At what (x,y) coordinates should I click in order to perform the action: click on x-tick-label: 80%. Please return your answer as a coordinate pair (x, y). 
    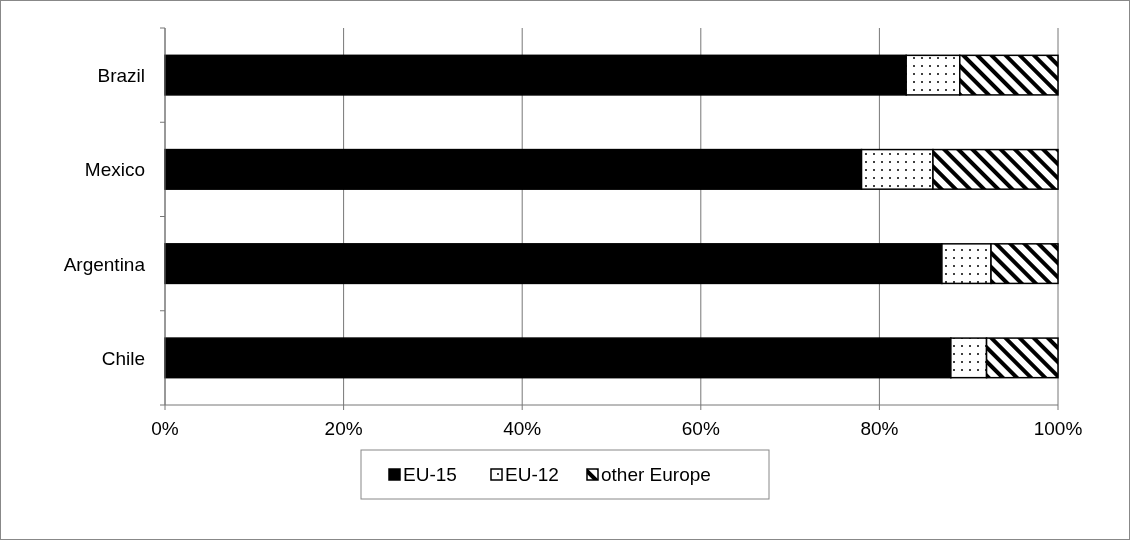
    Looking at the image, I should click on (879, 428).